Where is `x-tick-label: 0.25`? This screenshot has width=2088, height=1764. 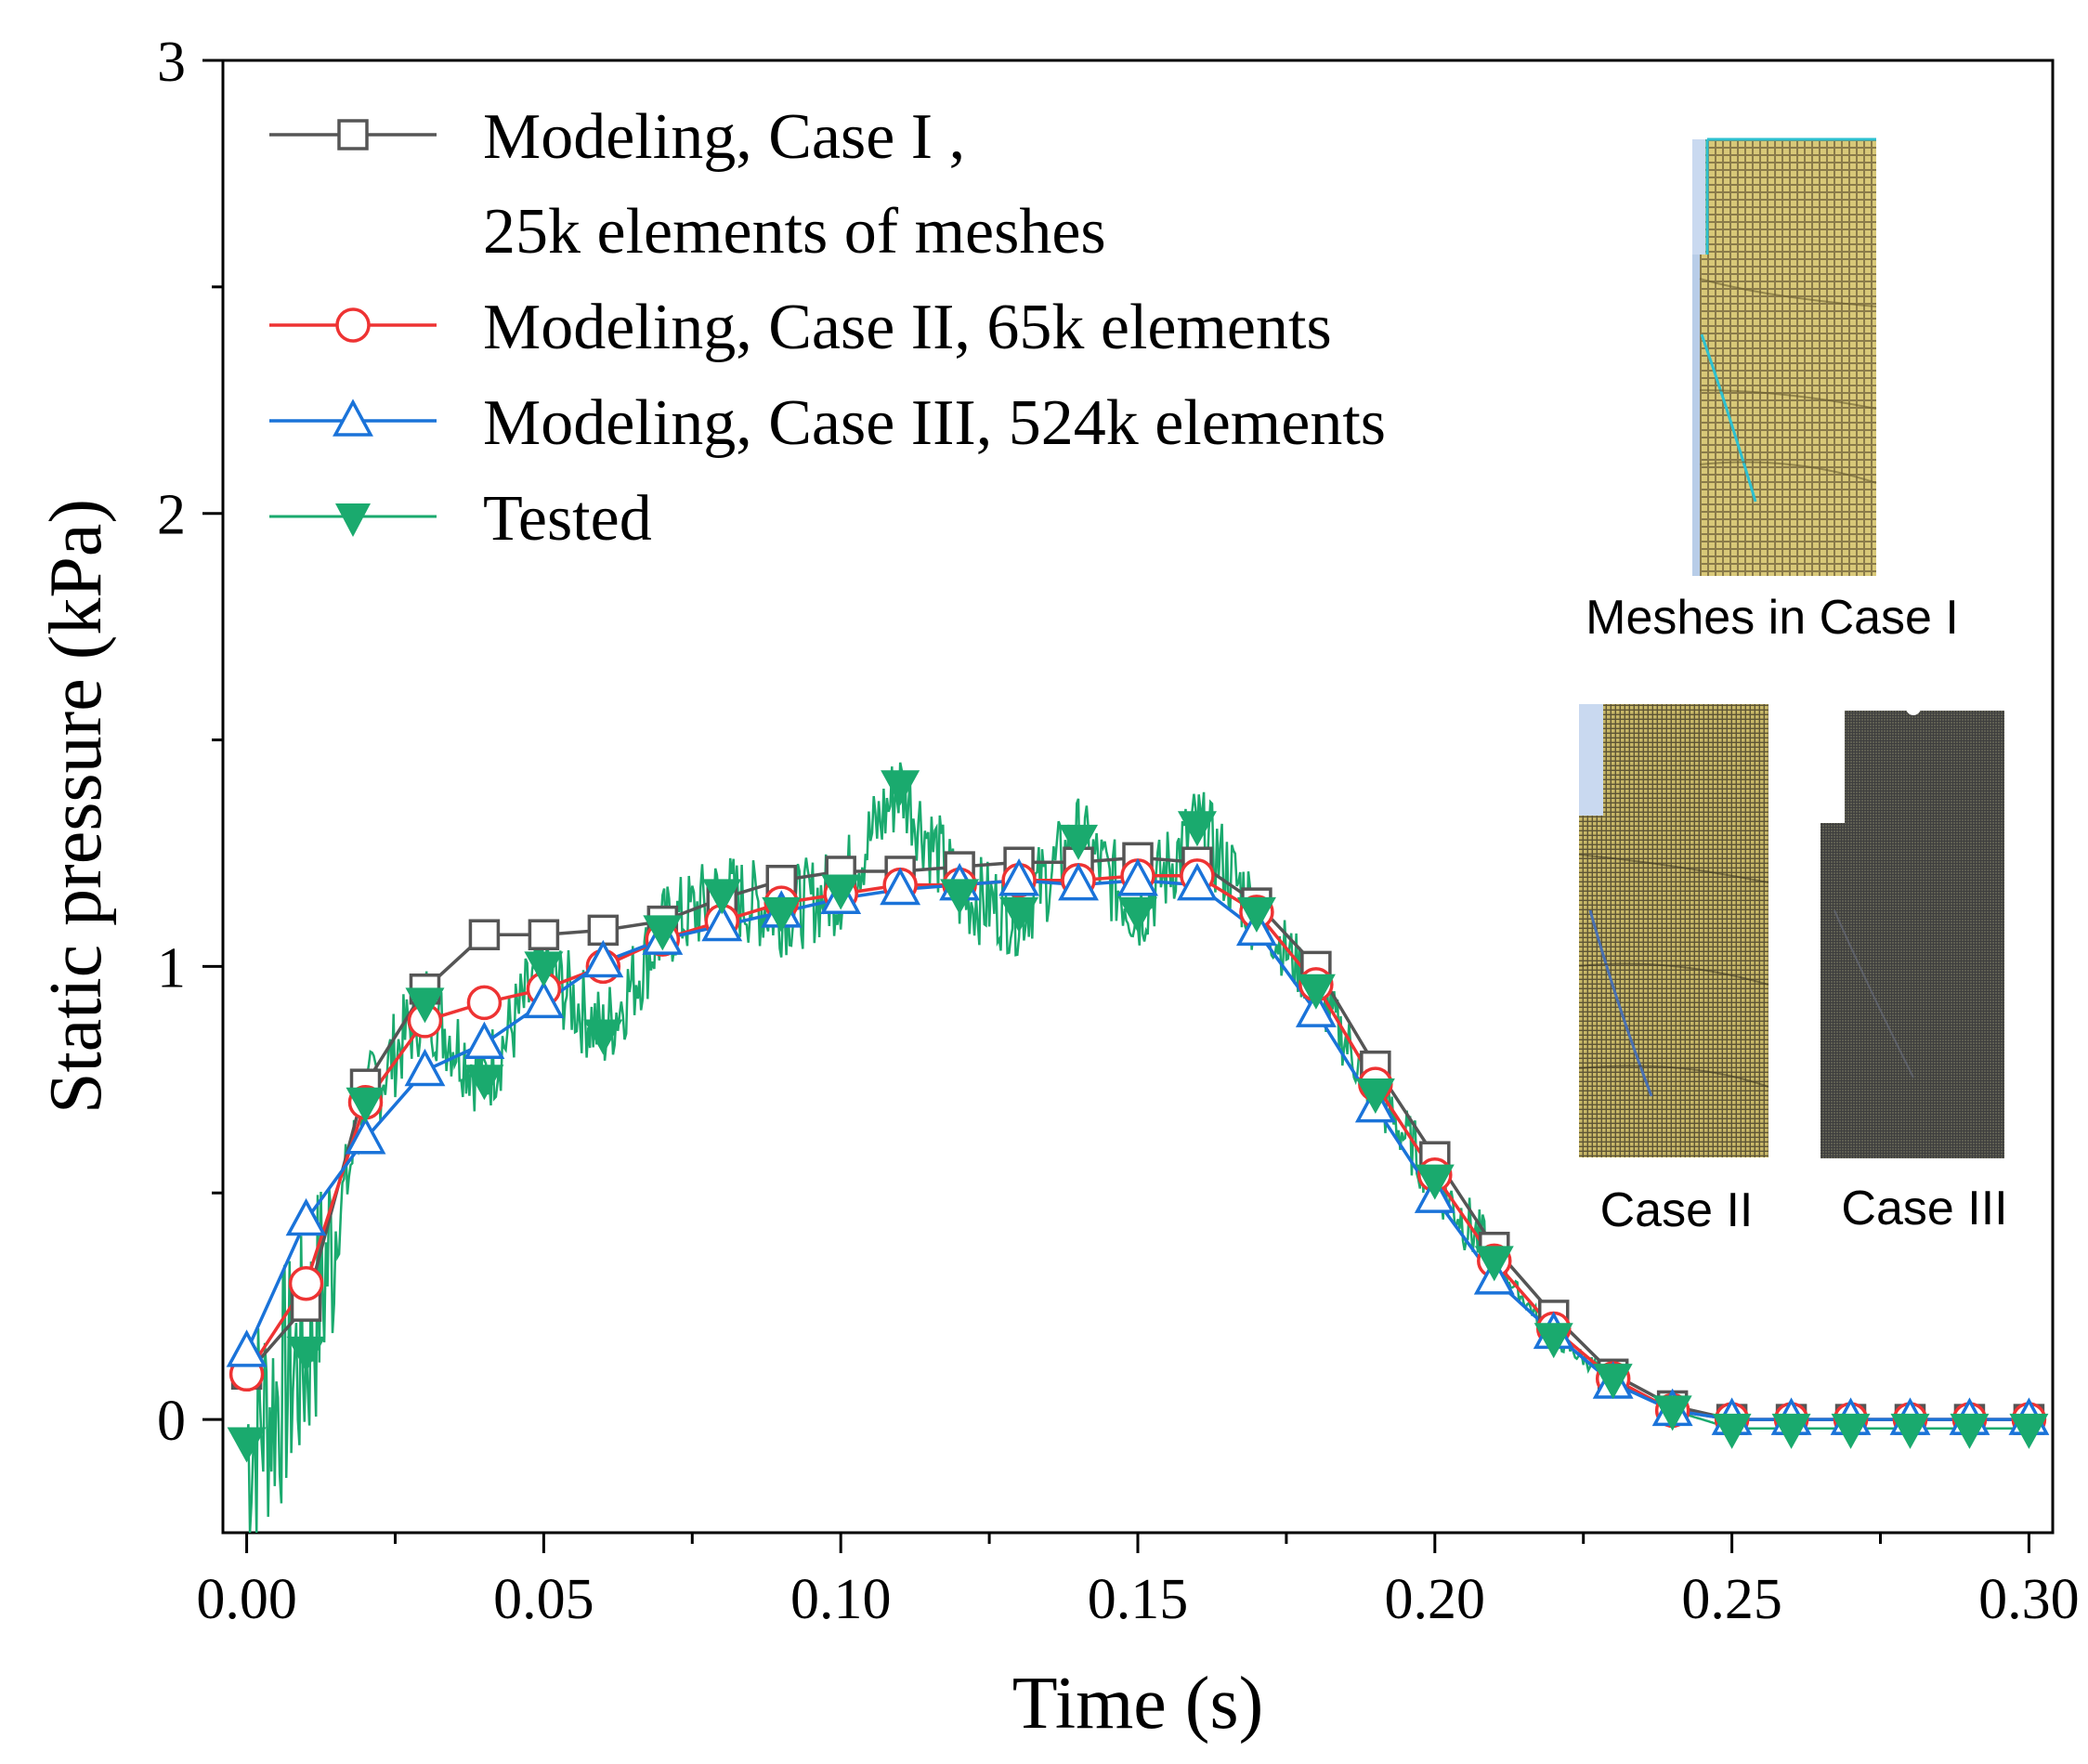
x-tick-label: 0.25 is located at coordinates (1731, 1599).